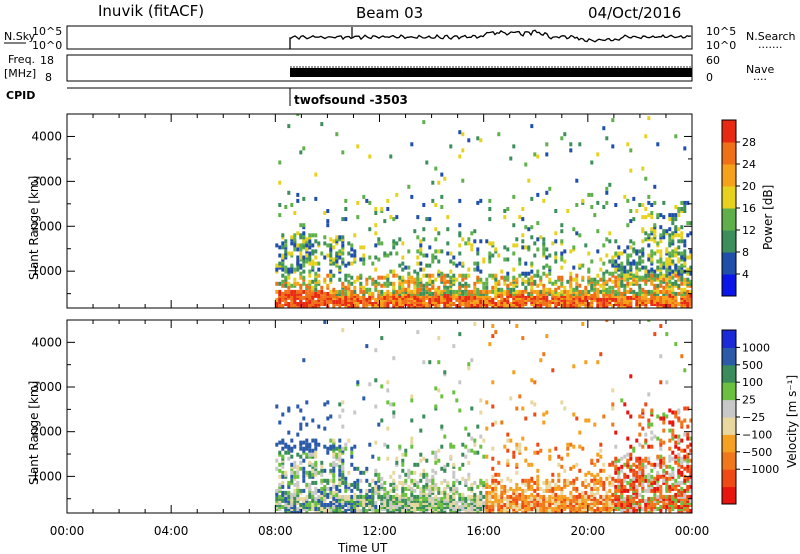 The width and height of the screenshot is (800, 554). What do you see at coordinates (753, 417) in the screenshot?
I see `colorbar-tick-label: −25` at bounding box center [753, 417].